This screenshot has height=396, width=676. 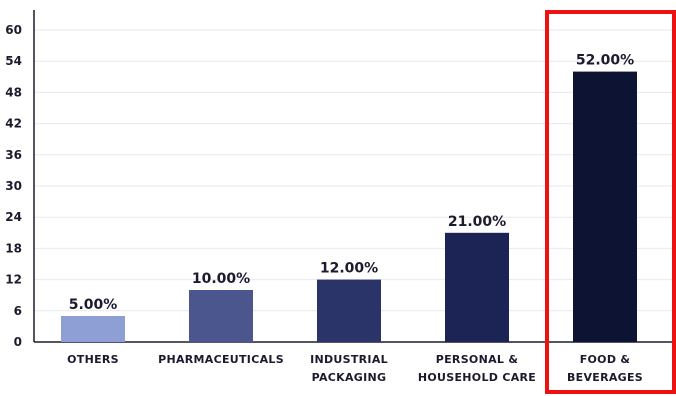 What do you see at coordinates (221, 279) in the screenshot?
I see `data-label: 10.00%` at bounding box center [221, 279].